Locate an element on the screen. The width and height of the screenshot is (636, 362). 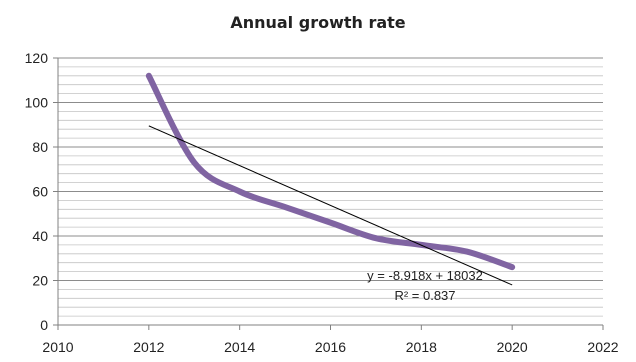
trendline-r-squared: R² = 0.837 is located at coordinates (424, 295).